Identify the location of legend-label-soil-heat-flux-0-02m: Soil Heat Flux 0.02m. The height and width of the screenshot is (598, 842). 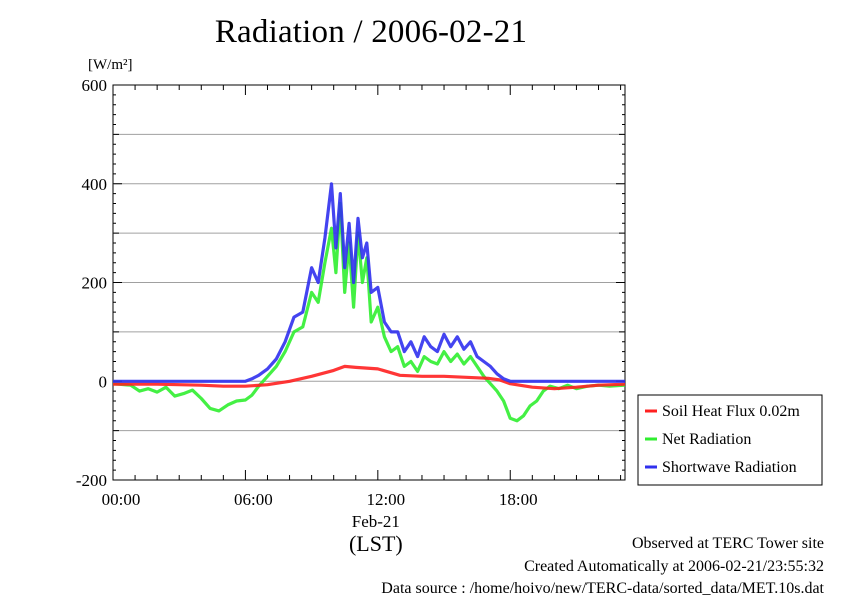
(731, 411).